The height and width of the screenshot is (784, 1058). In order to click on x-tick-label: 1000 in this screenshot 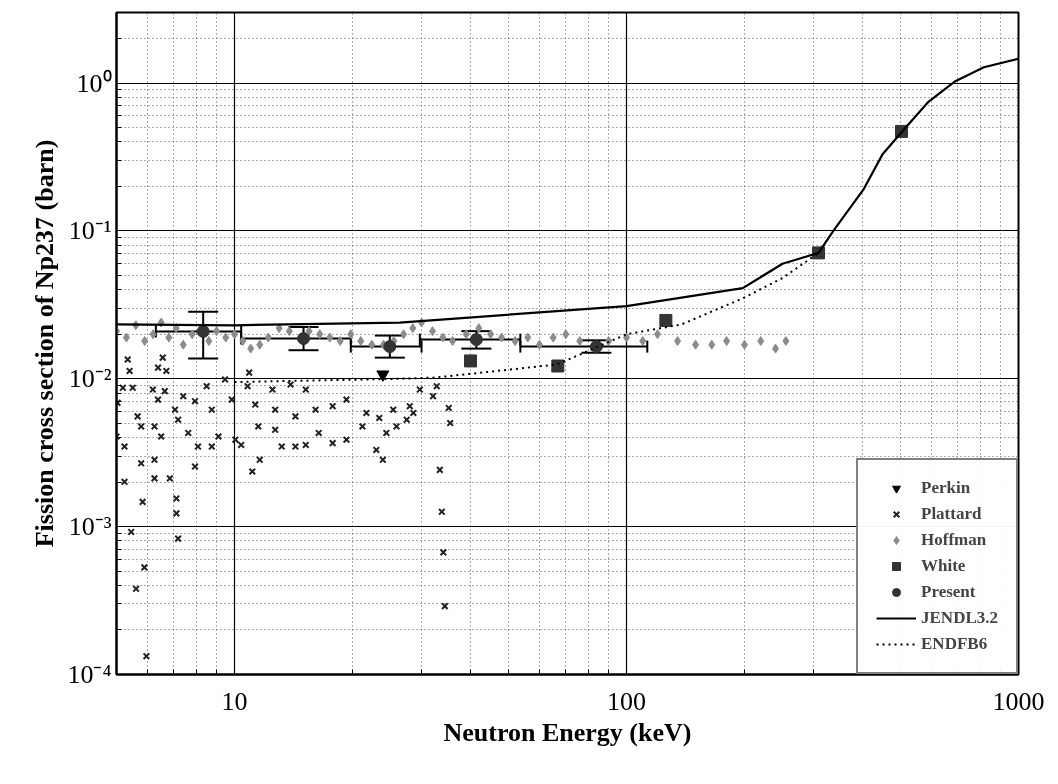, I will do `click(1018, 701)`.